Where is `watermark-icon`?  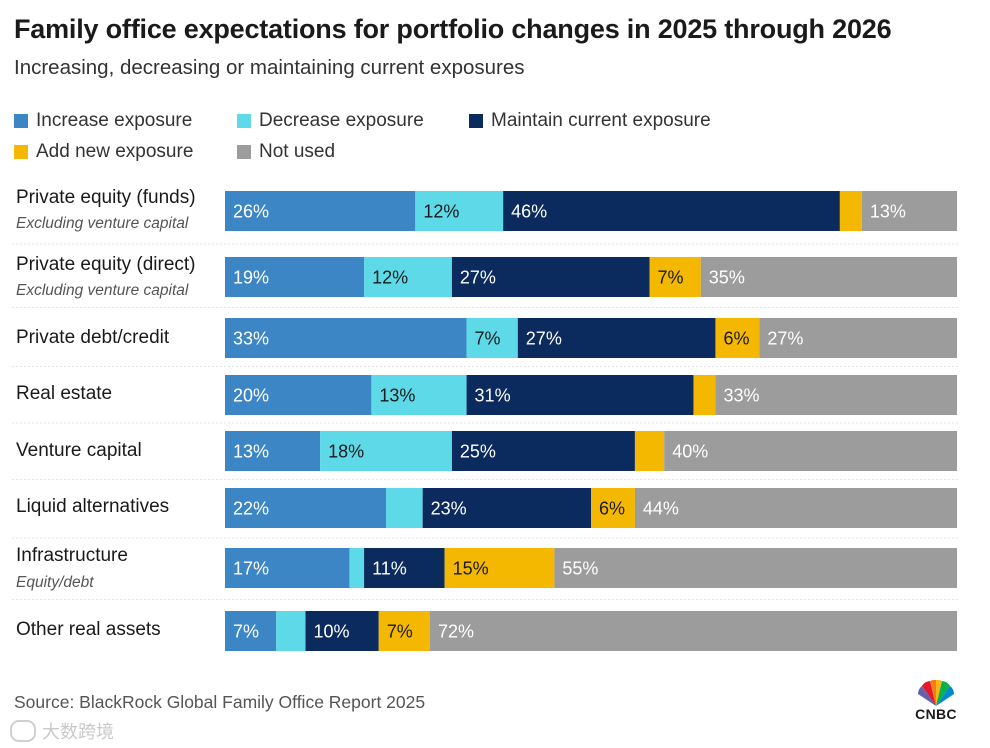 watermark-icon is located at coordinates (23, 731).